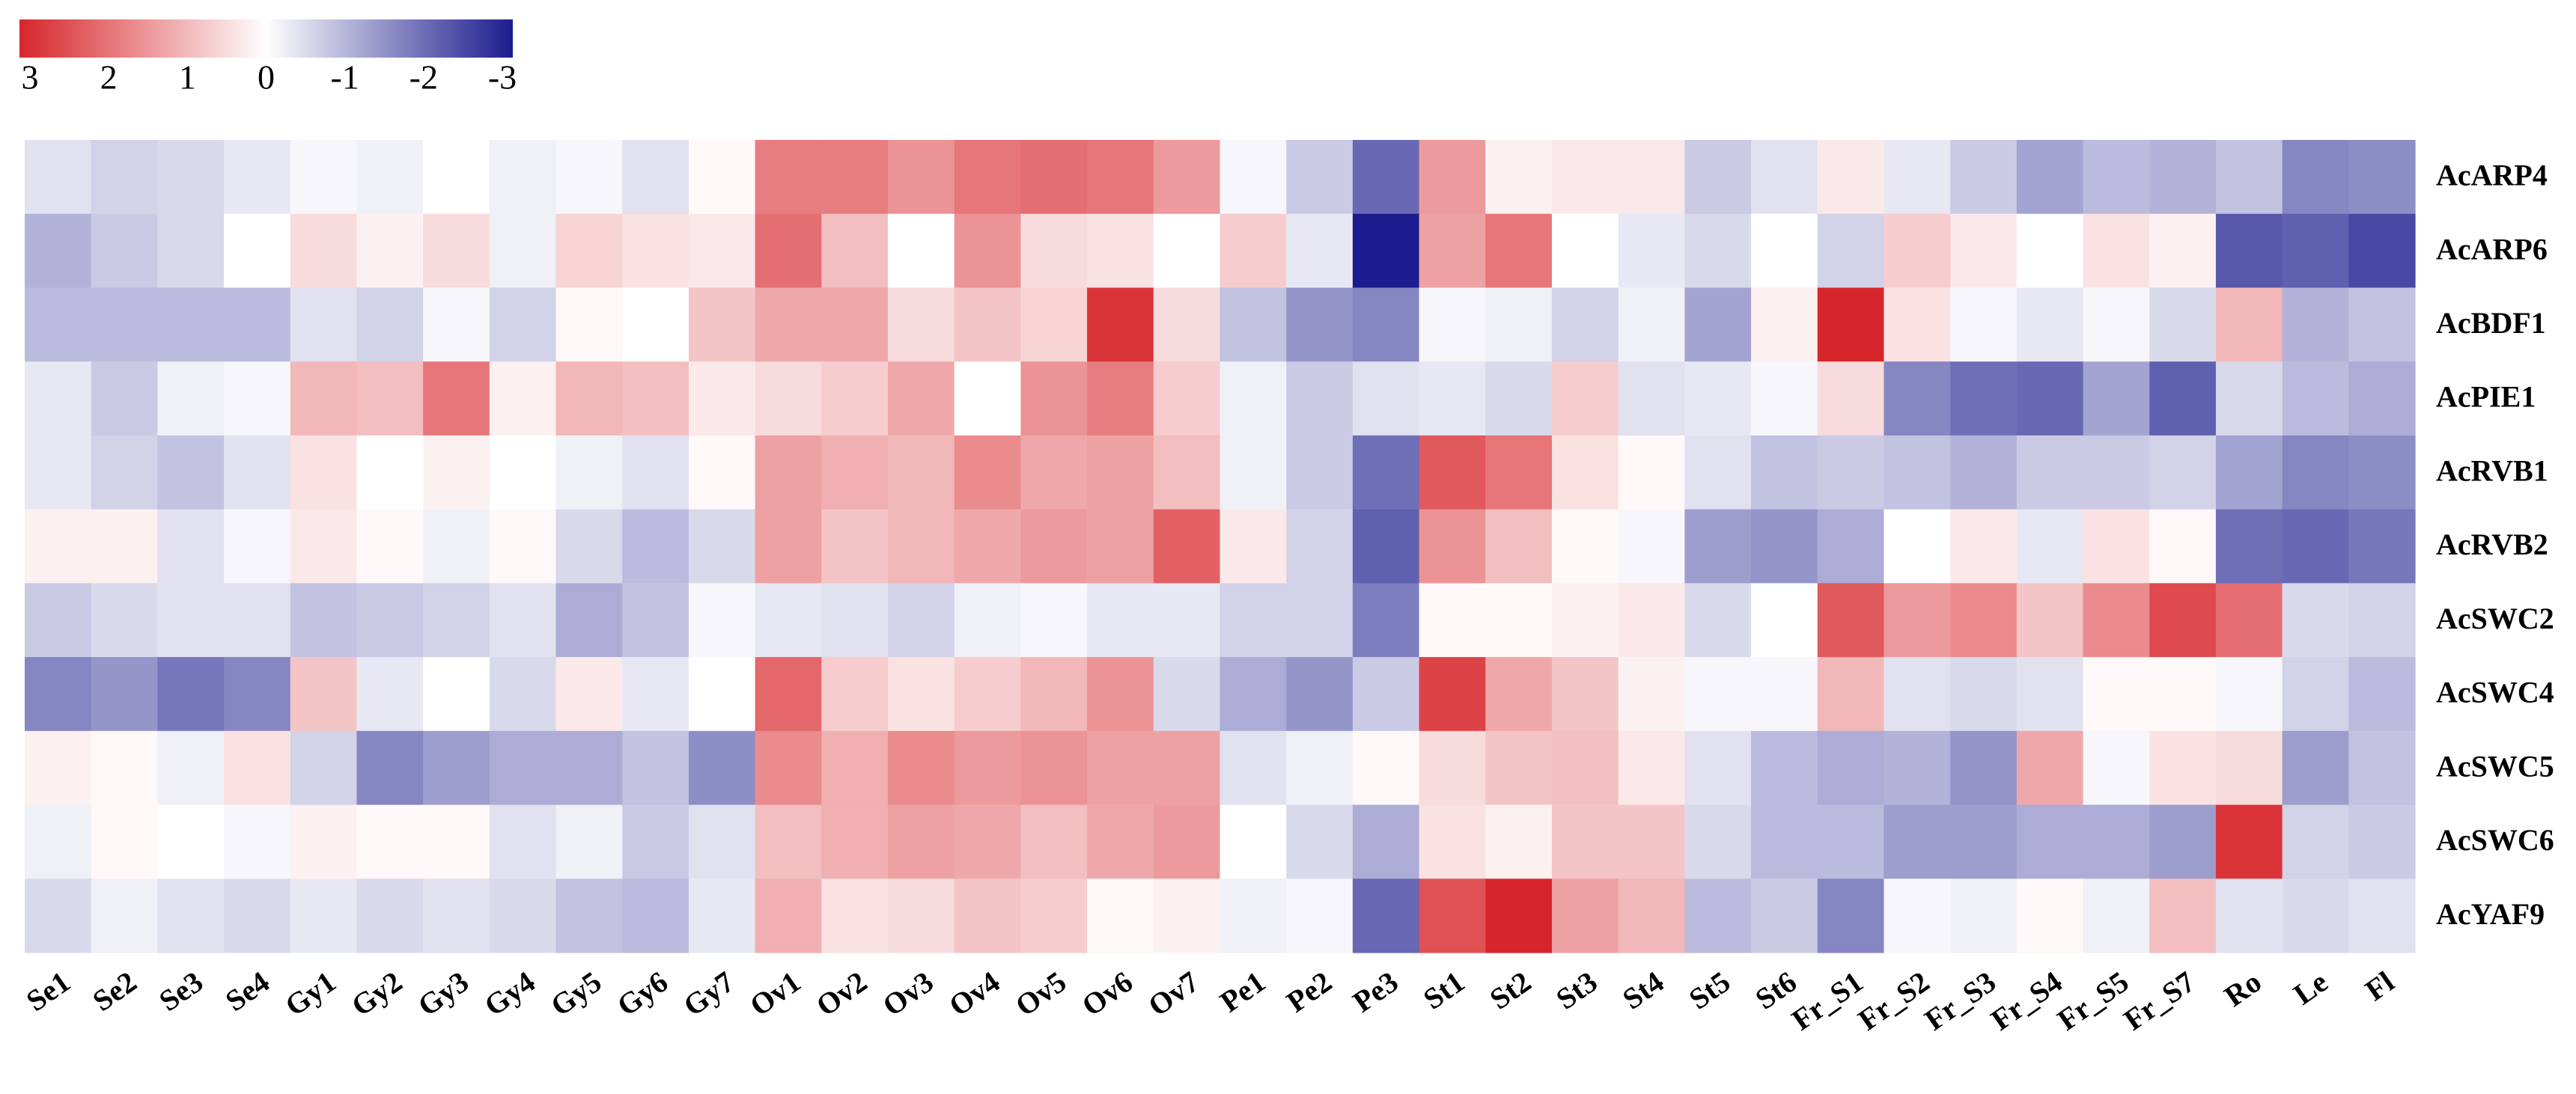 This screenshot has width=2576, height=1094. I want to click on column-label: Gy2, so click(376, 994).